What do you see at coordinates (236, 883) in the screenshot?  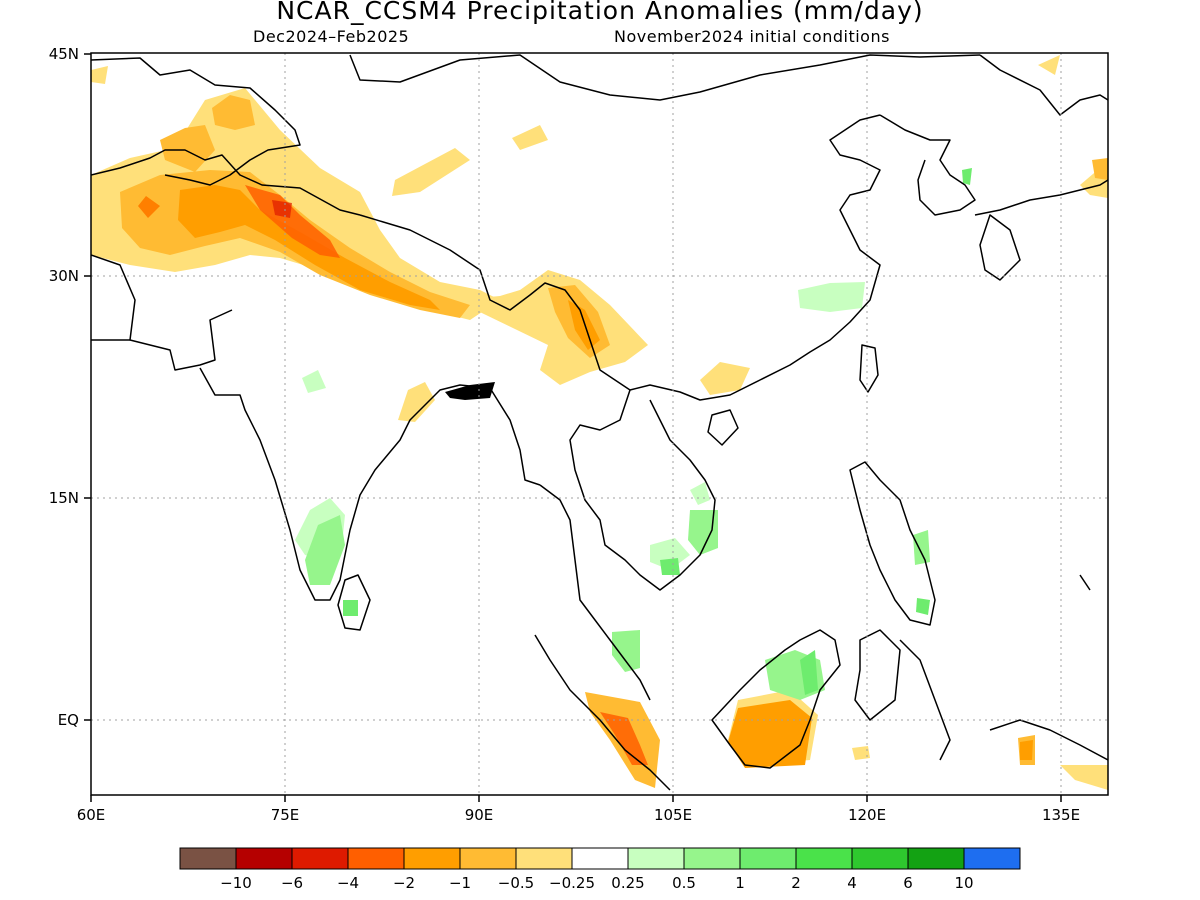 I see `colorbar-label-1: −10` at bounding box center [236, 883].